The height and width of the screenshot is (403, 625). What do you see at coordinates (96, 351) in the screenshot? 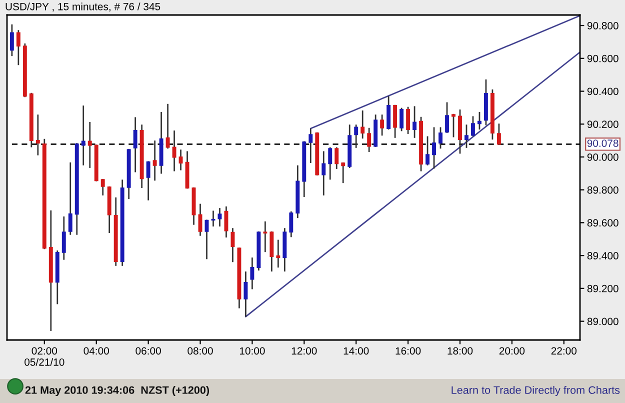
I see `x-tick-label: 04:00` at bounding box center [96, 351].